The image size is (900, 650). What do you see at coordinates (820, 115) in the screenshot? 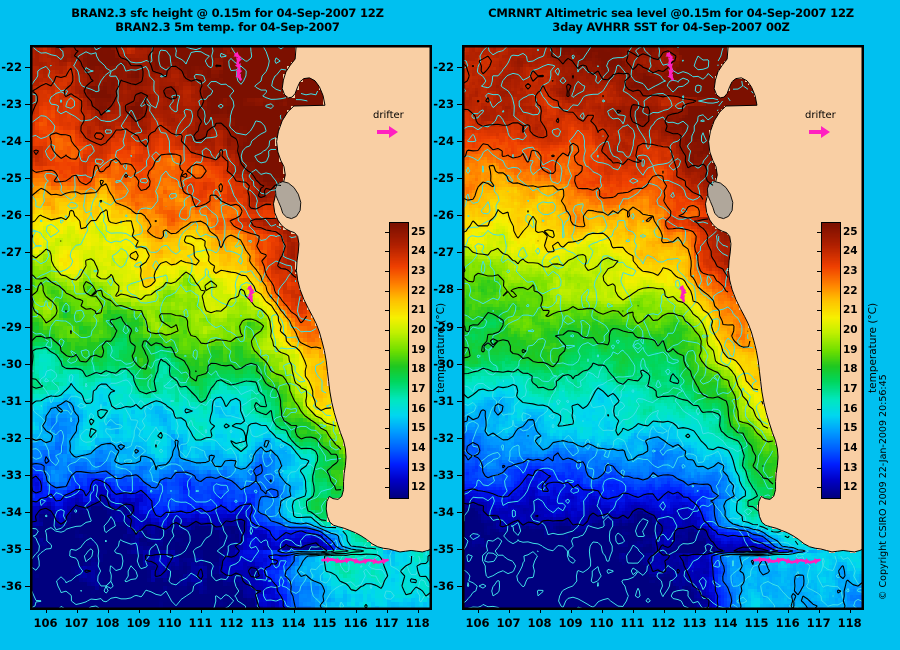
I see `drifter-label-right: drifter` at bounding box center [820, 115].